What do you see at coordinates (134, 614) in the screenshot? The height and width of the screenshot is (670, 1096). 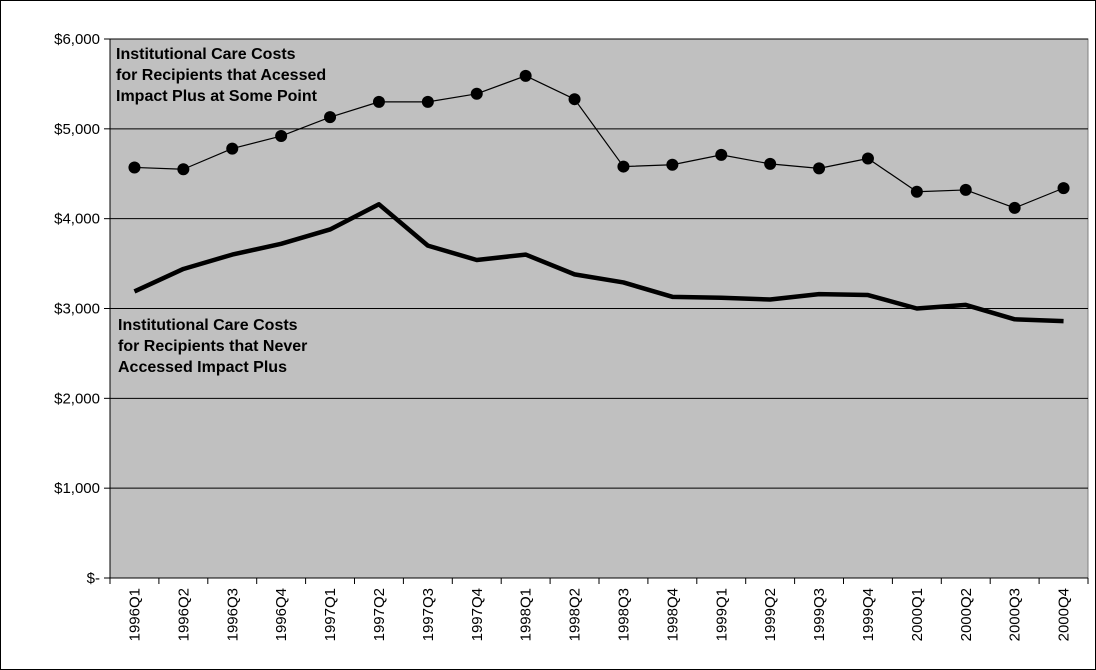 I see `x-tick-label-1996Q1: 1996Q1` at bounding box center [134, 614].